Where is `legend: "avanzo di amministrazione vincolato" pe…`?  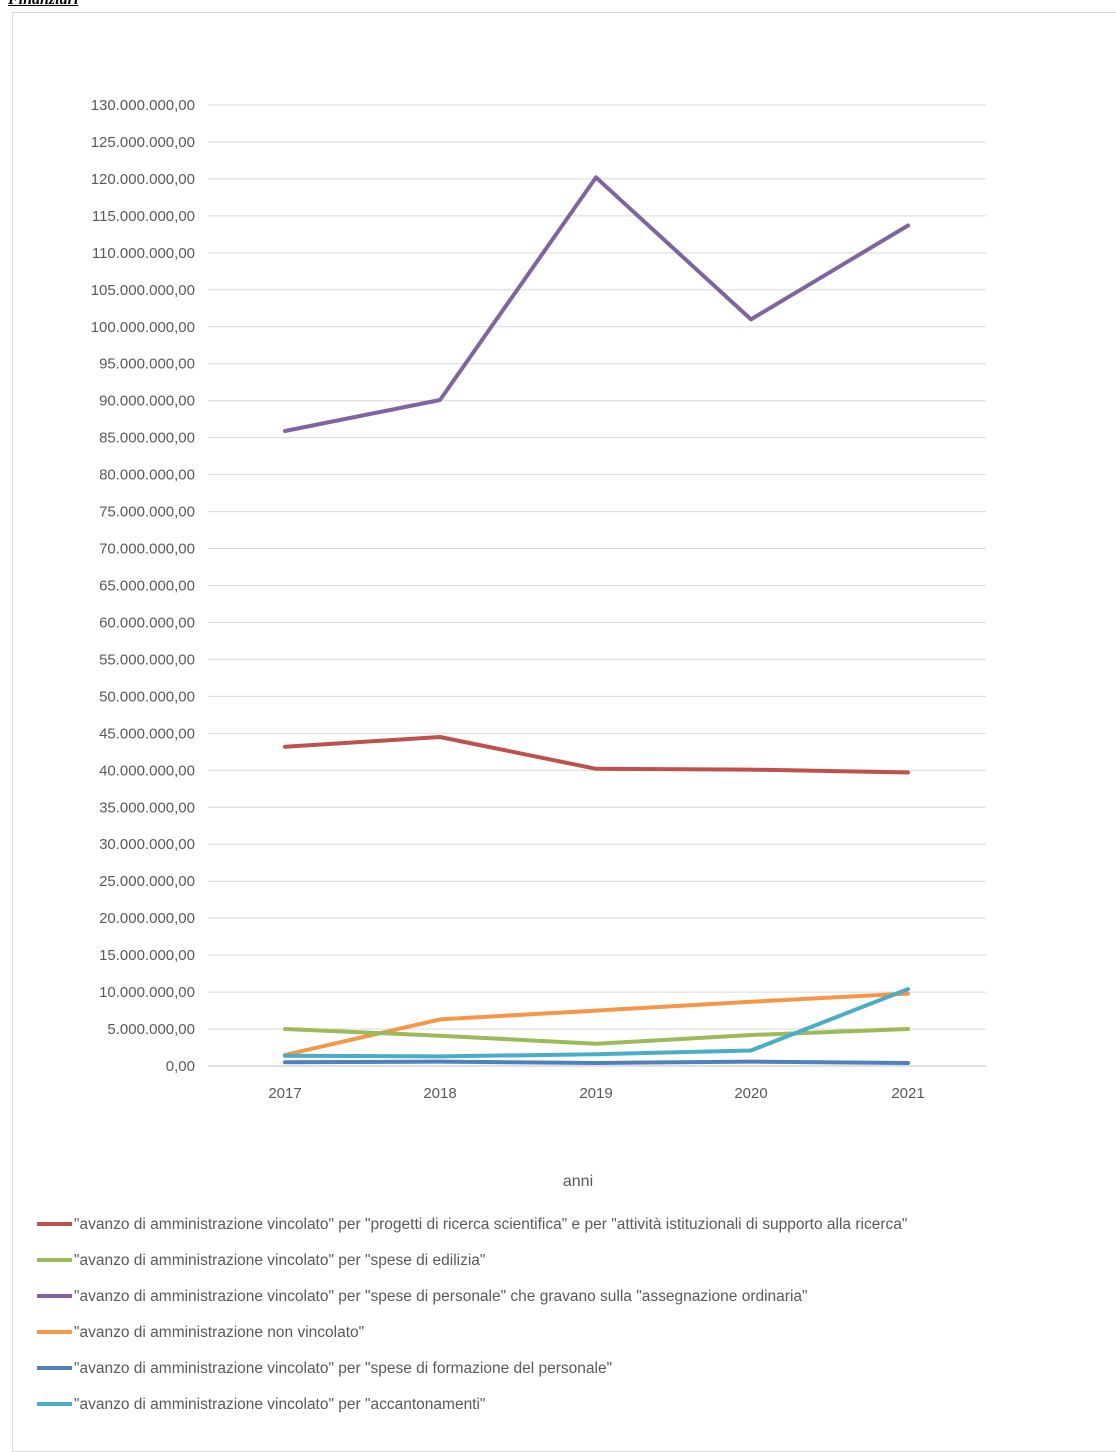
legend: "avanzo di amministrazione vincolato" pe… is located at coordinates (472, 1314).